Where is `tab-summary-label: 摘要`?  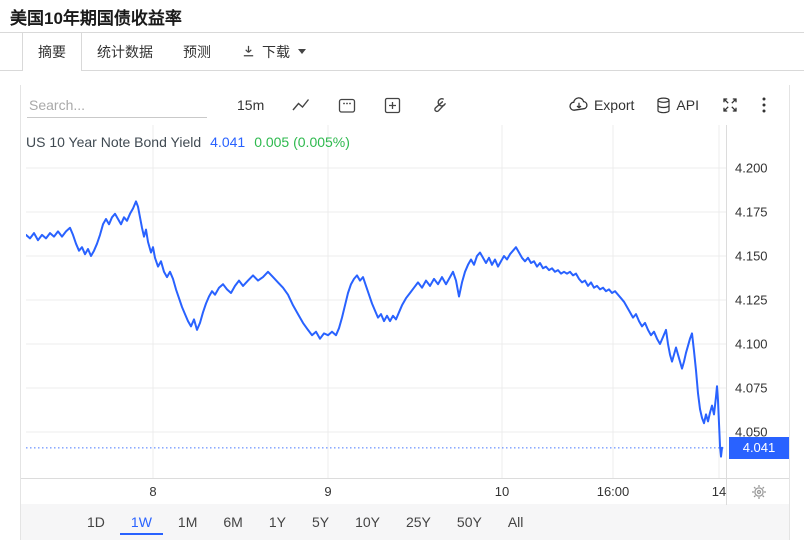
tab-summary-label: 摘要 is located at coordinates (52, 52).